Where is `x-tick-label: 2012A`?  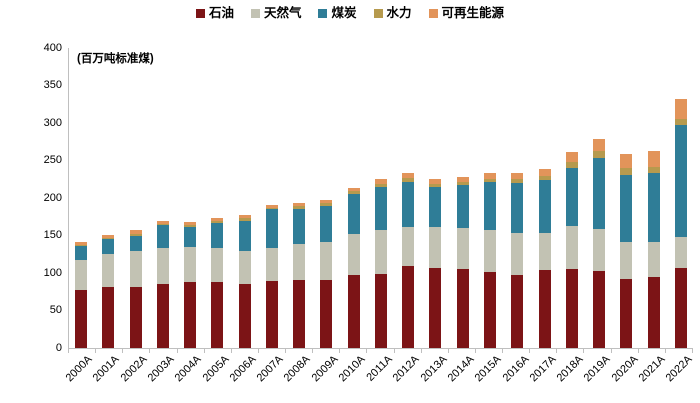
x-tick-label: 2012A is located at coordinates (407, 369).